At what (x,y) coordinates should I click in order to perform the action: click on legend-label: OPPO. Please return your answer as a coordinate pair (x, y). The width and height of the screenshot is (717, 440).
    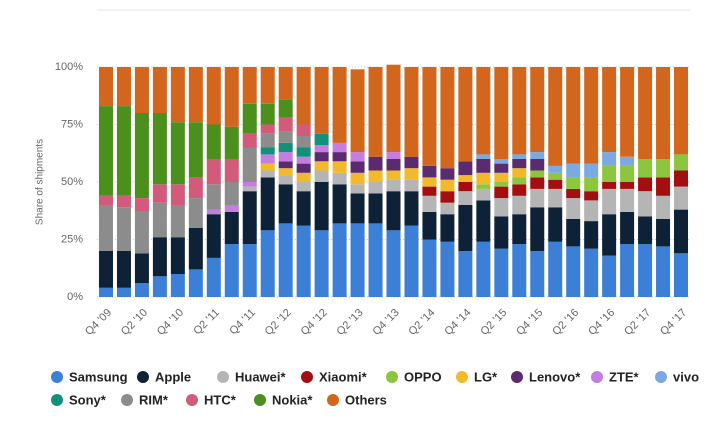
    Looking at the image, I should click on (423, 376).